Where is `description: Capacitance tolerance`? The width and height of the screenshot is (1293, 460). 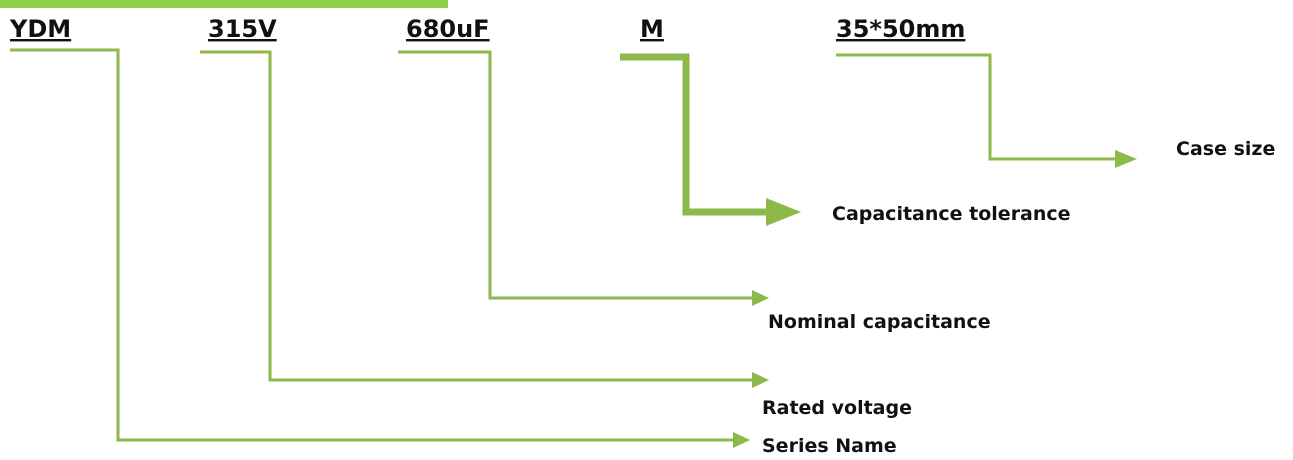 description: Capacitance tolerance is located at coordinates (951, 214).